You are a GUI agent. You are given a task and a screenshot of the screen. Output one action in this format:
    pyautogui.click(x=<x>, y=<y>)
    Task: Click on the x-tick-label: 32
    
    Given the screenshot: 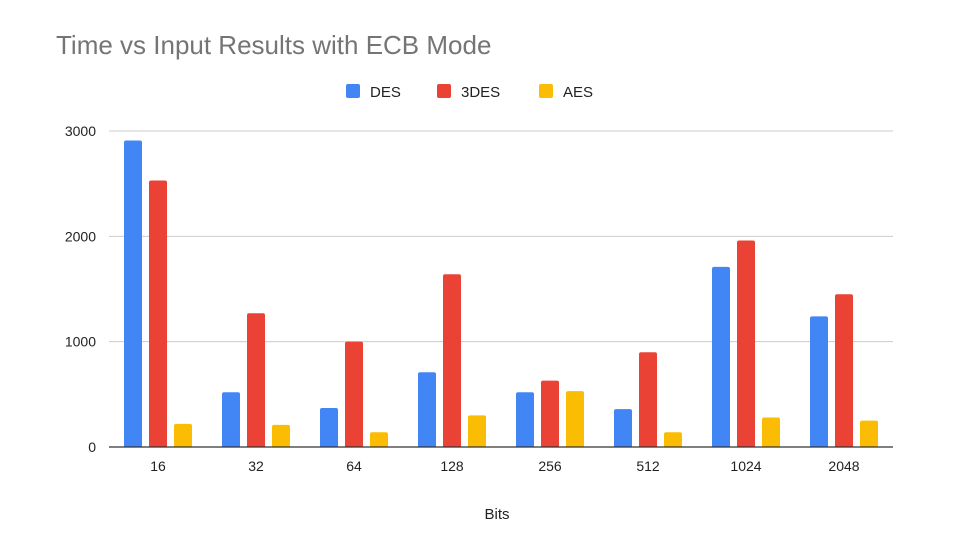 What is the action you would take?
    pyautogui.click(x=256, y=466)
    